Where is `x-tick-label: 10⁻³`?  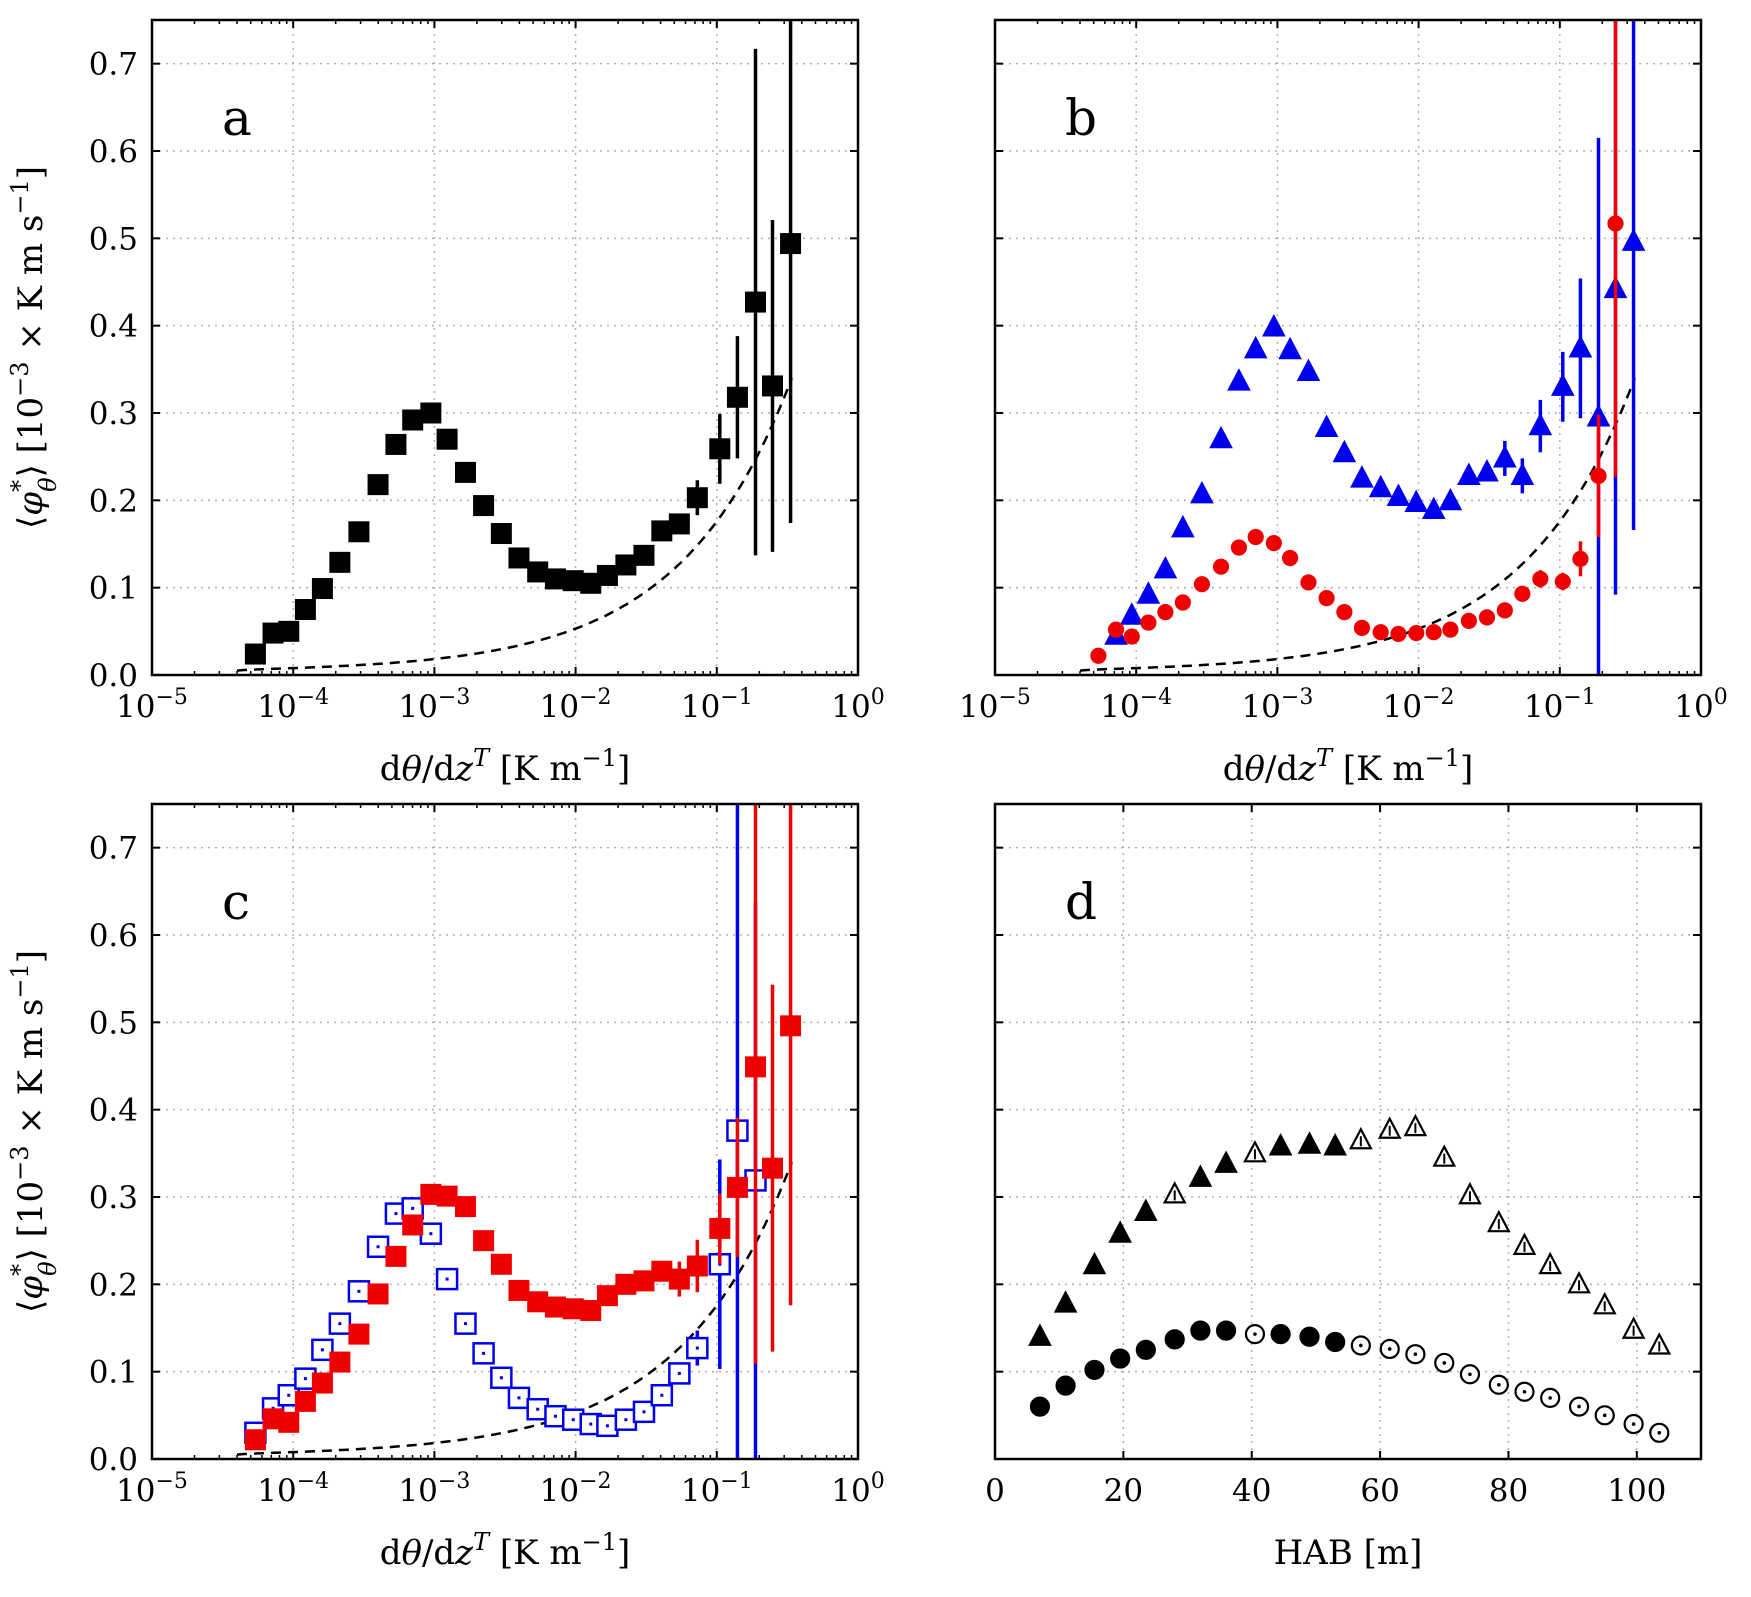 x-tick-label: 10⁻³ is located at coordinates (434, 1489).